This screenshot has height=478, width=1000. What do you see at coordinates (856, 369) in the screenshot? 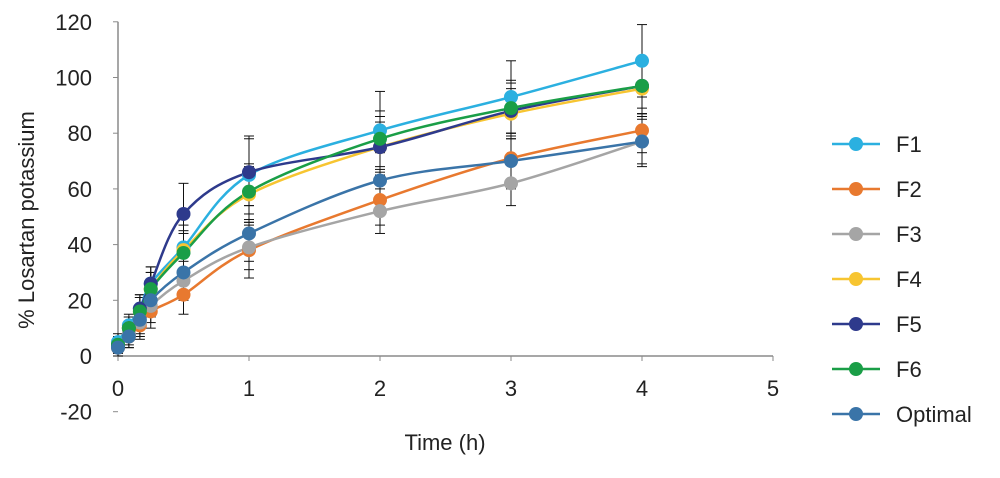
I see `legend-marker-f6` at bounding box center [856, 369].